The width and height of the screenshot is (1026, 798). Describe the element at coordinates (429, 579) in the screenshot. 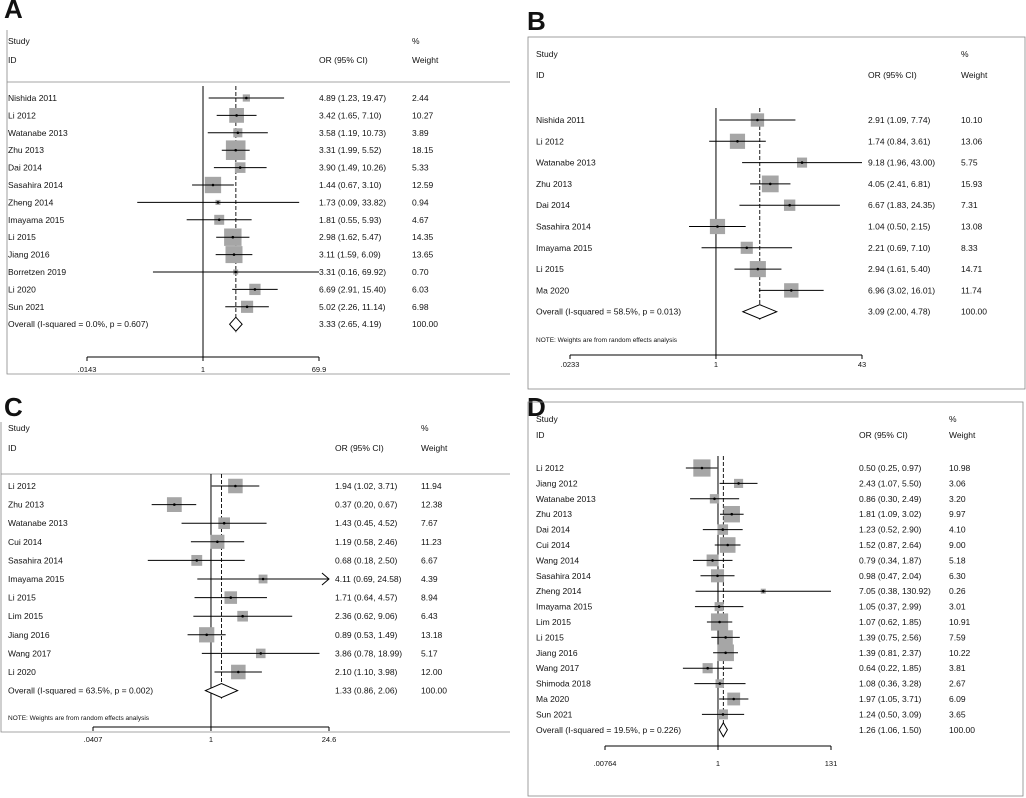

I see `study-weight: 4.39` at that location.